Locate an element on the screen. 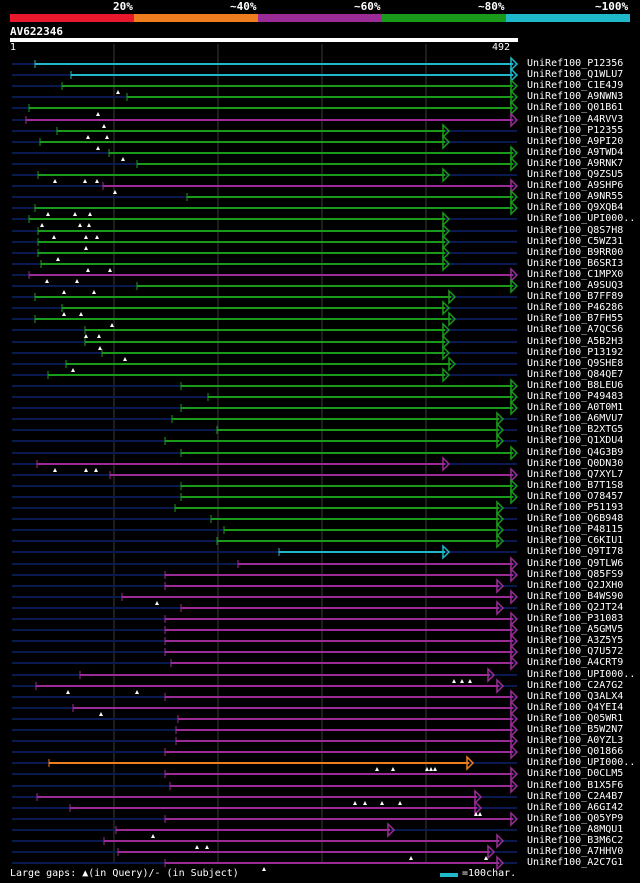  hit-label: UniRef100_C2A4B7 is located at coordinates (575, 796).